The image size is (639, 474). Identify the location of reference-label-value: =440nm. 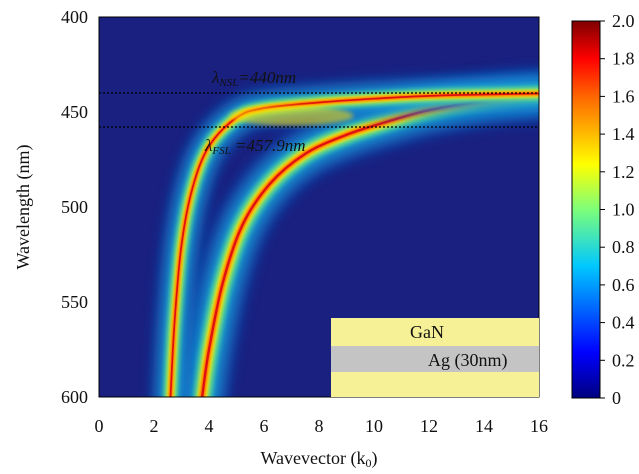
(267, 77).